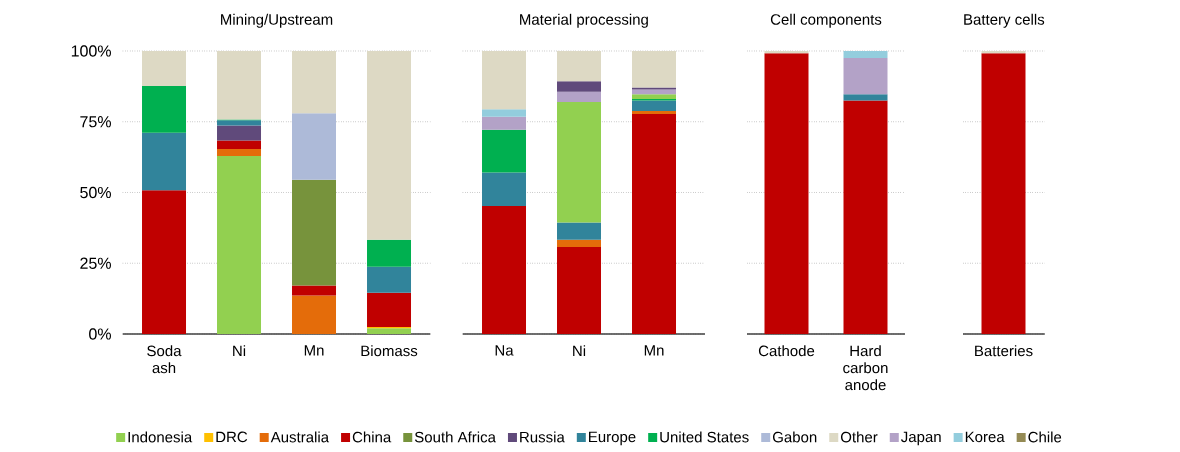 This screenshot has height=452, width=1180. Describe the element at coordinates (704, 437) in the screenshot. I see `legend-label: United States` at that location.